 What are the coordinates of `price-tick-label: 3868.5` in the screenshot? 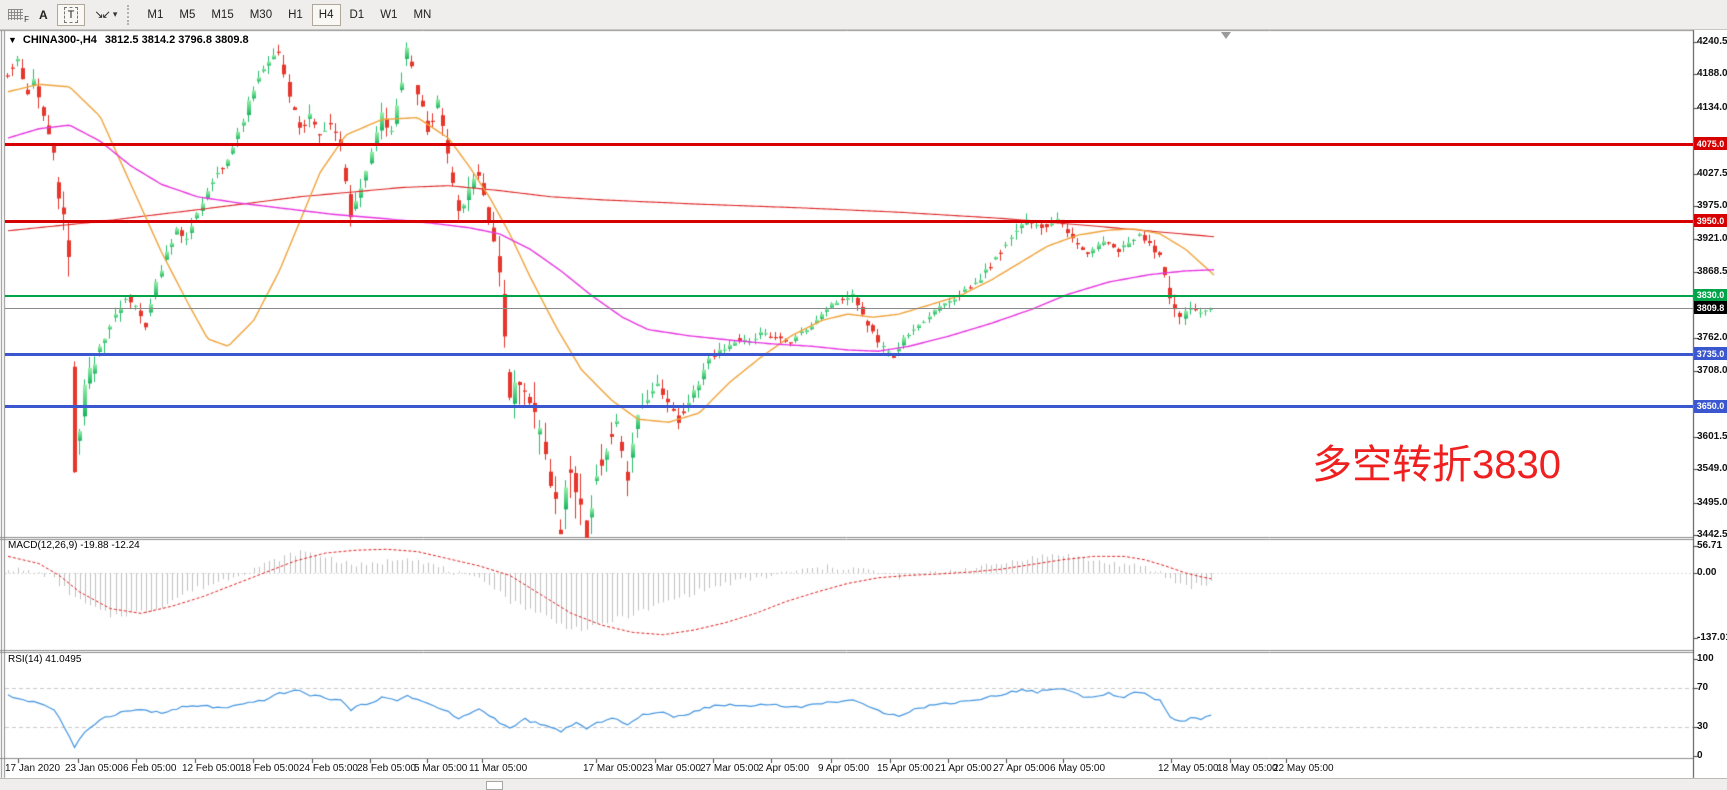 It's located at (1712, 271).